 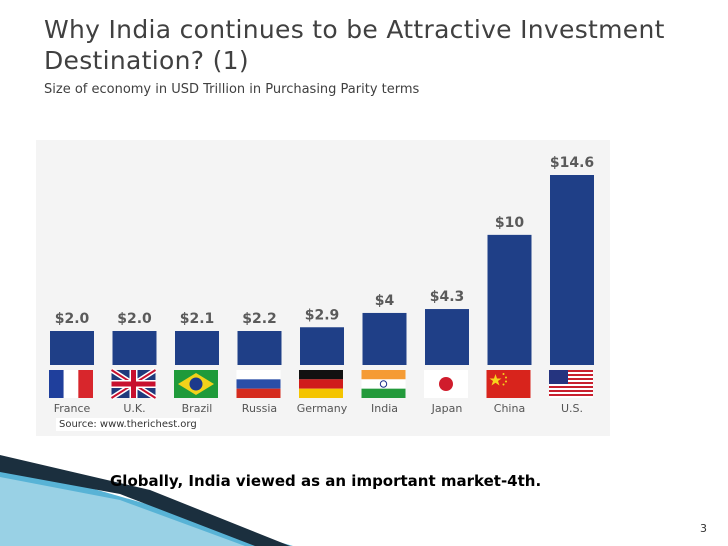 I want to click on category-label: France, so click(x=72, y=408).